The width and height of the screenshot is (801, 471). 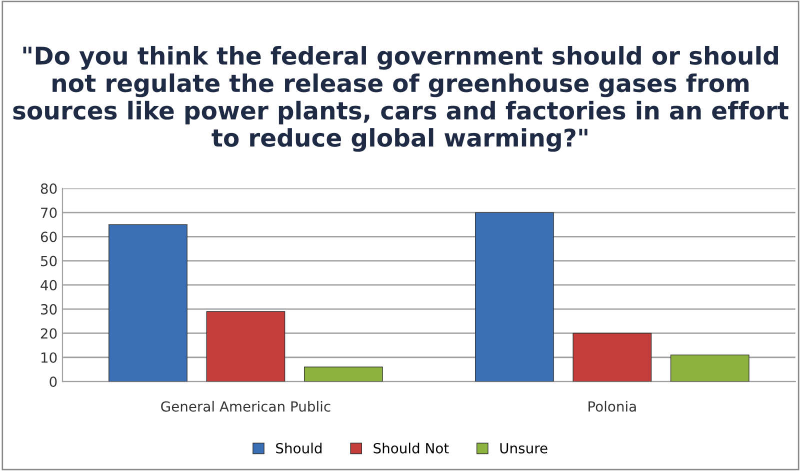 I want to click on x-tick-label: Polonia, so click(x=612, y=406).